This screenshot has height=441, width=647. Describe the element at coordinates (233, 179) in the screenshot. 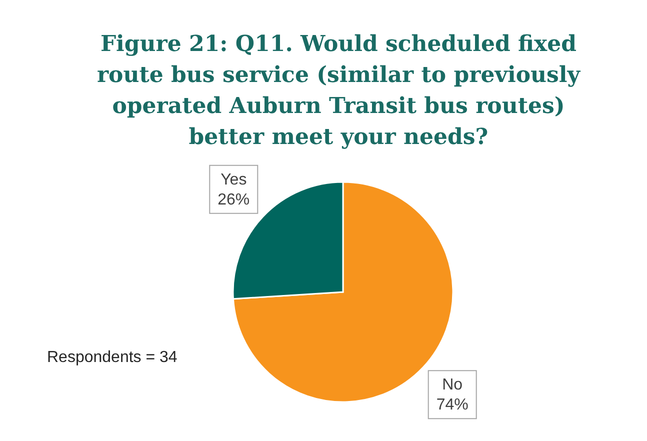

I see `slice-label: Yes` at that location.